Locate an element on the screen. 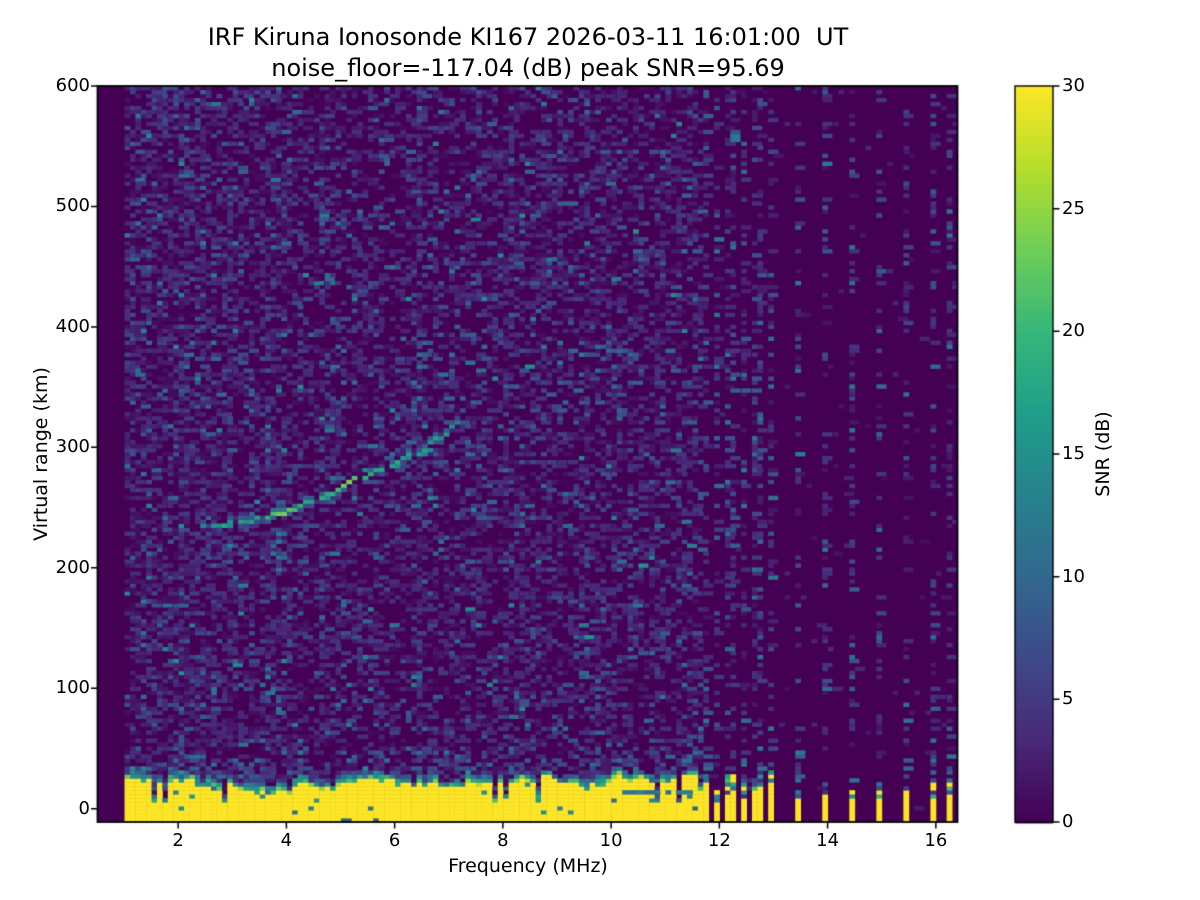 This screenshot has width=1200, height=900. colorbar-tick-label: 20 is located at coordinates (1073, 331).